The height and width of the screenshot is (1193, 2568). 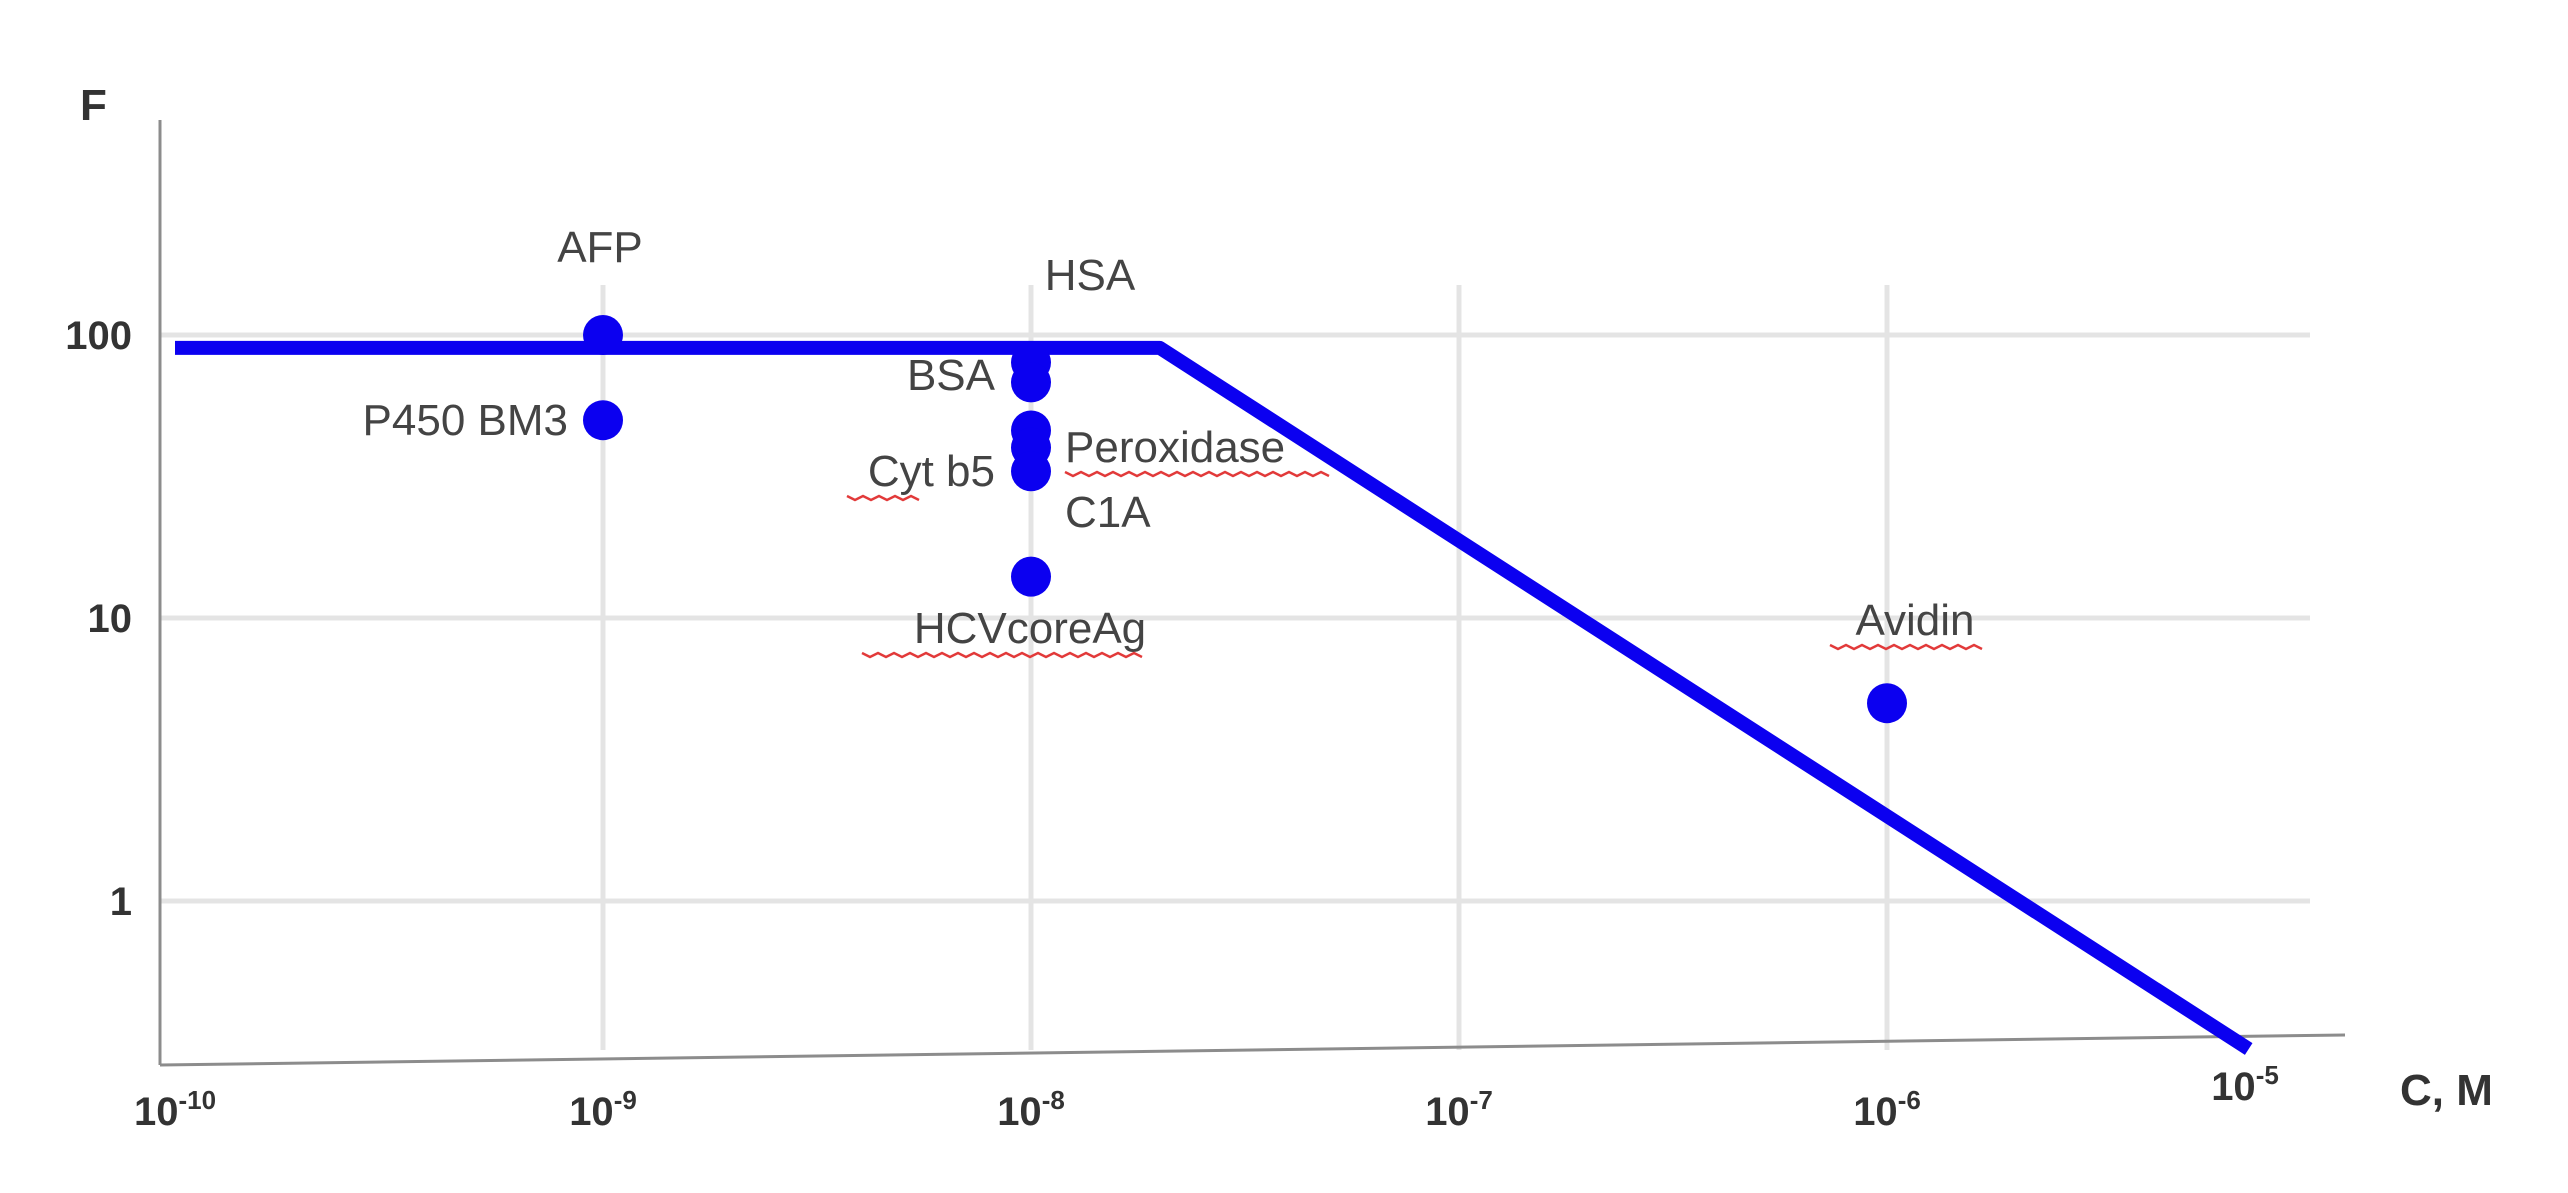 I want to click on y-tick-label: 100, so click(x=98, y=336).